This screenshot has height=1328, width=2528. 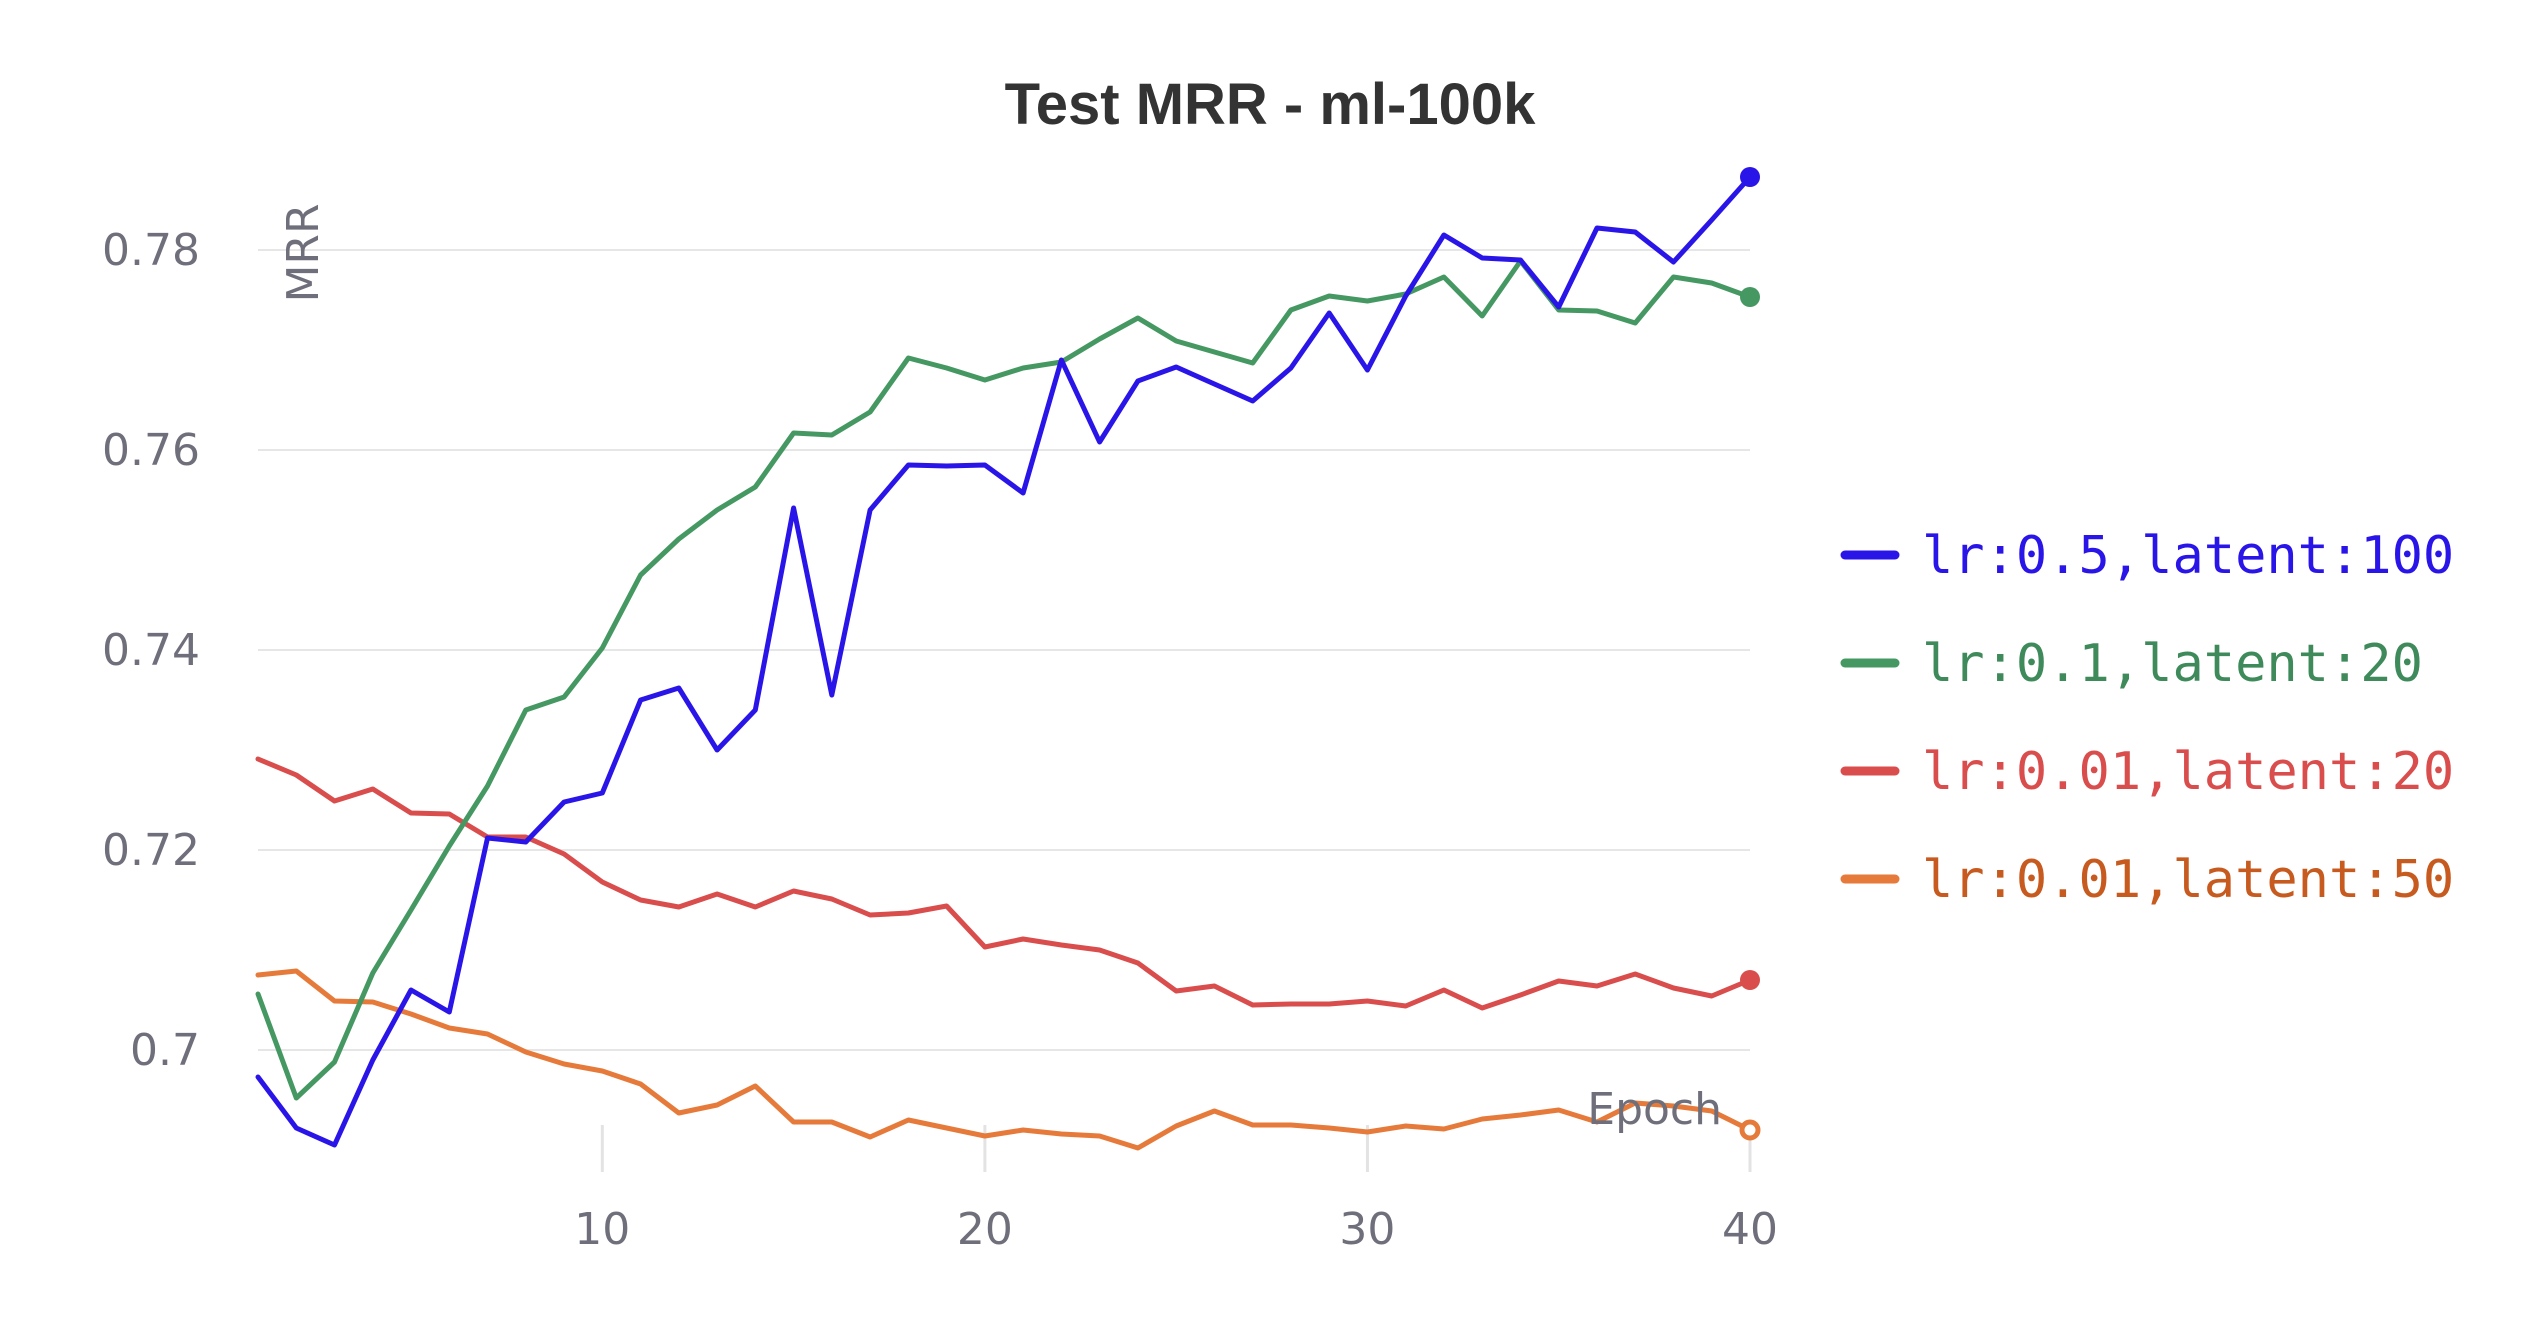 I want to click on y-tick-label: 0.74, so click(x=151, y=650).